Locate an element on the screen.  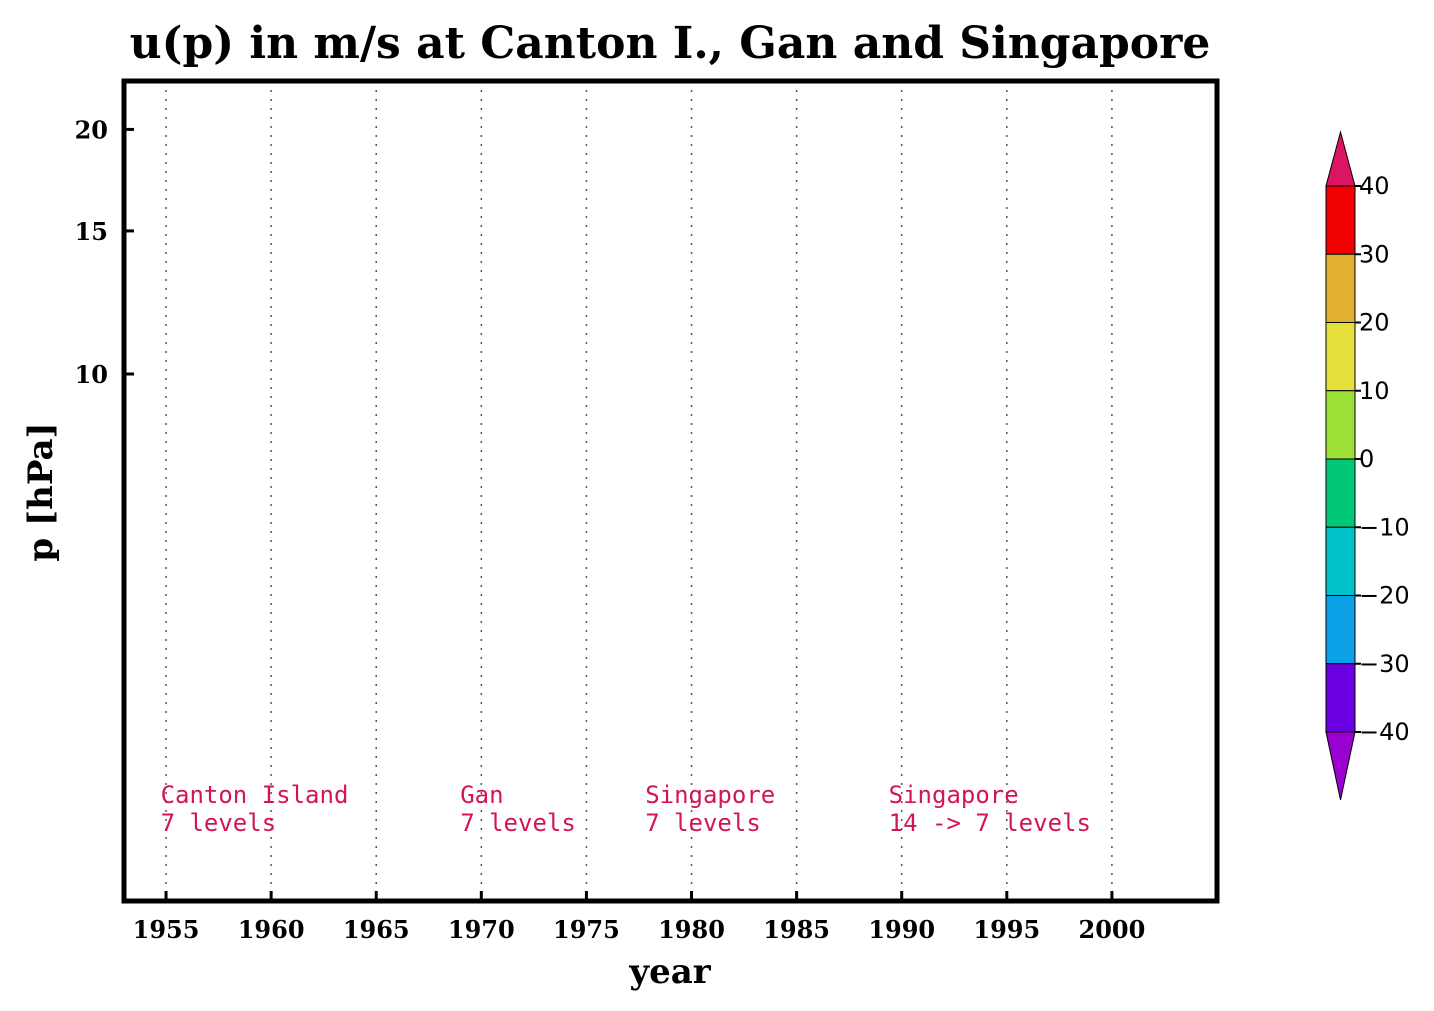
x-tick-label: 1955 is located at coordinates (166, 929).